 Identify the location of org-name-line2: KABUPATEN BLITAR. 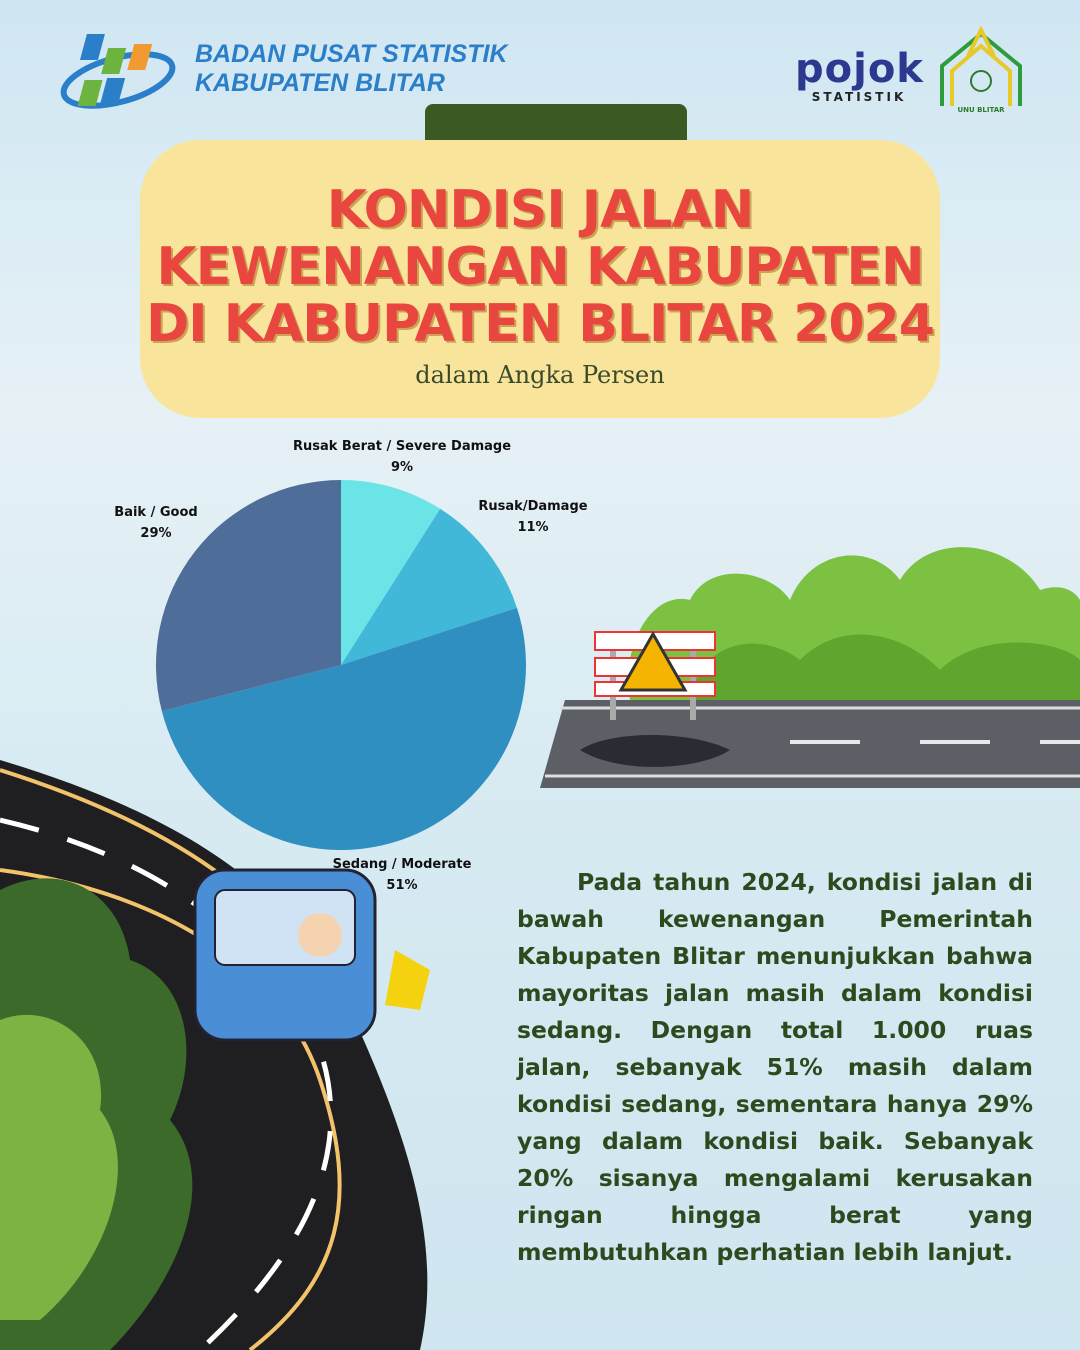
(320, 83).